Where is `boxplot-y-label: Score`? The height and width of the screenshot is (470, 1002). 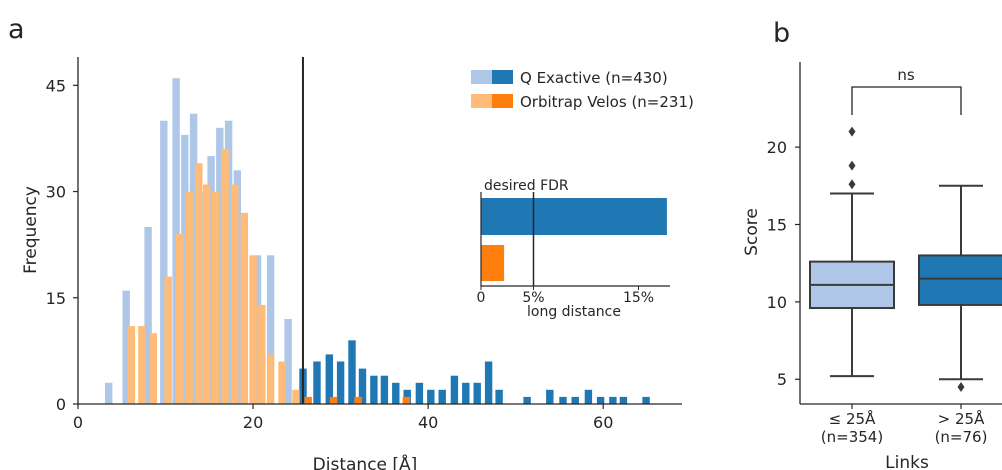 boxplot-y-label: Score is located at coordinates (752, 232).